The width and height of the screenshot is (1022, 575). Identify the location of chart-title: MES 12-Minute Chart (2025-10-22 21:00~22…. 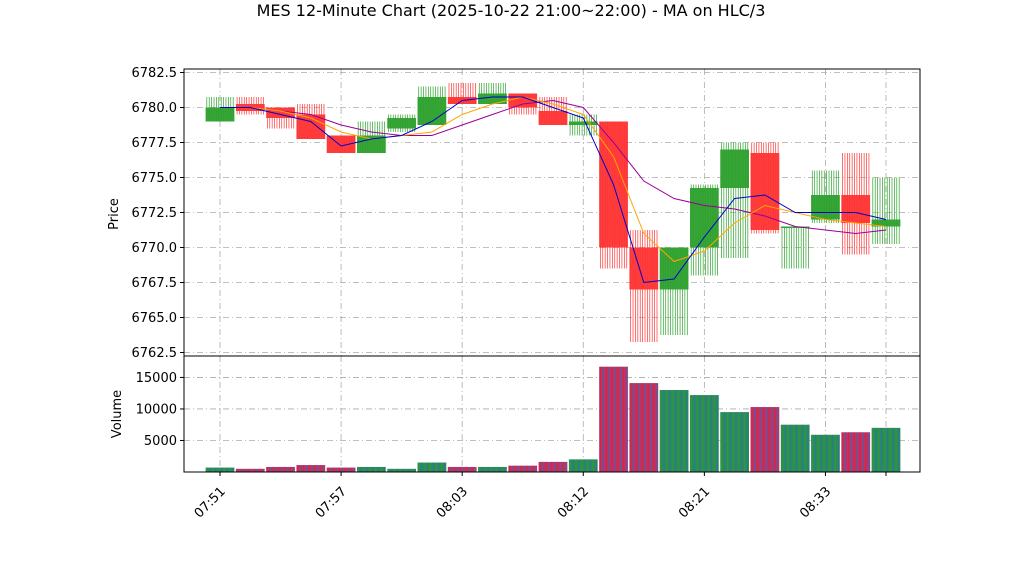
(511, 10).